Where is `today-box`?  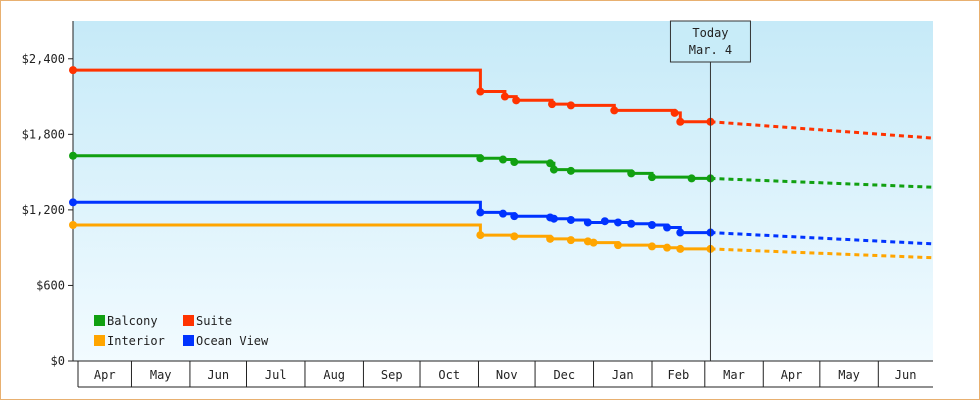
today-box is located at coordinates (710, 41).